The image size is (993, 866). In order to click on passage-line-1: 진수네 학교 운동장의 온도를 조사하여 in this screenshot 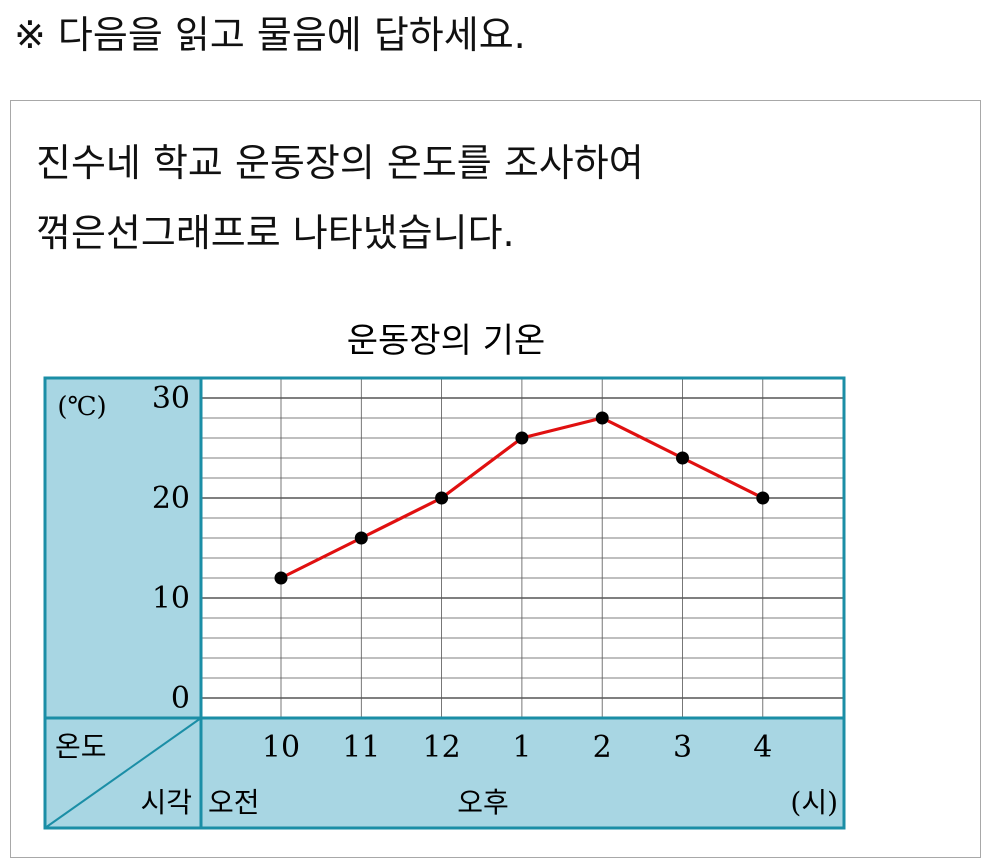, I will do `click(340, 163)`.